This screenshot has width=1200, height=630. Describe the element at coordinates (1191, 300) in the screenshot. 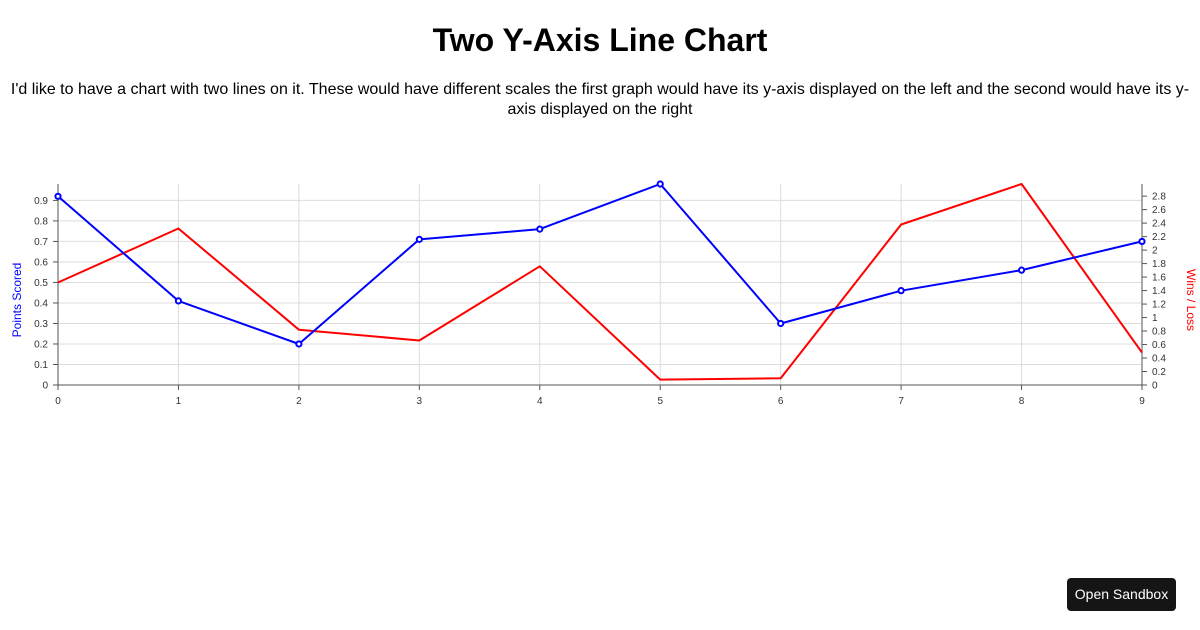

I see `right-axis-label: Wins / Loss` at that location.